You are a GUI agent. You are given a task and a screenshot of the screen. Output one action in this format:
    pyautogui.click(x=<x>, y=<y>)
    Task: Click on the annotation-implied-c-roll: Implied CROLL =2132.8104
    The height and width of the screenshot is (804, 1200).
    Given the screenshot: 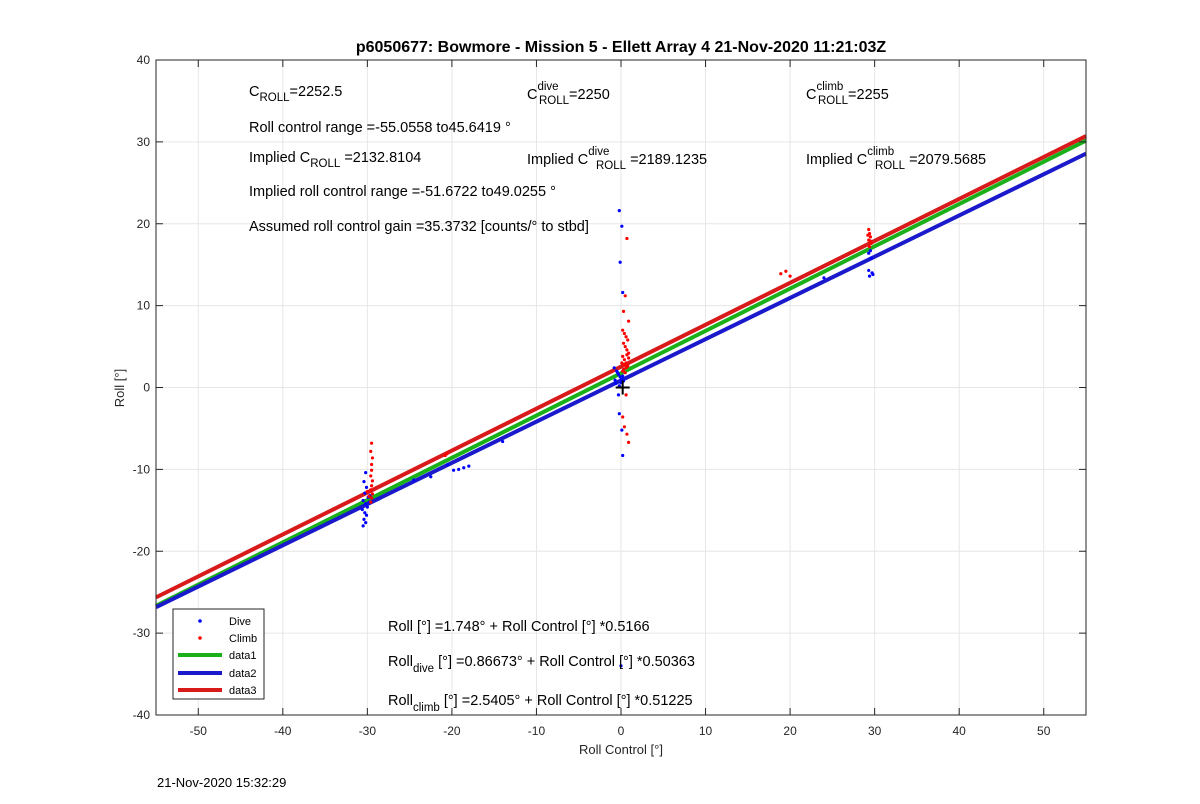 What is the action you would take?
    pyautogui.click(x=335, y=160)
    